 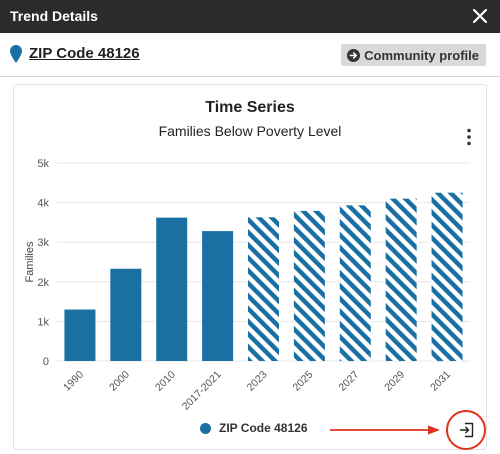 I want to click on export-icon, so click(x=466, y=430).